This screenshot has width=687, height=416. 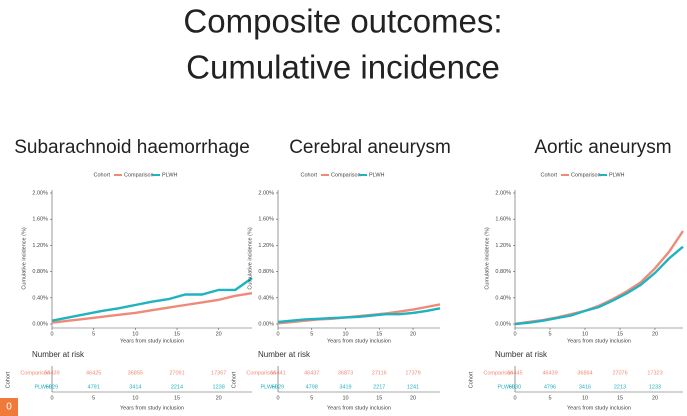 What do you see at coordinates (94, 387) in the screenshot?
I see `risk-value: 4791` at bounding box center [94, 387].